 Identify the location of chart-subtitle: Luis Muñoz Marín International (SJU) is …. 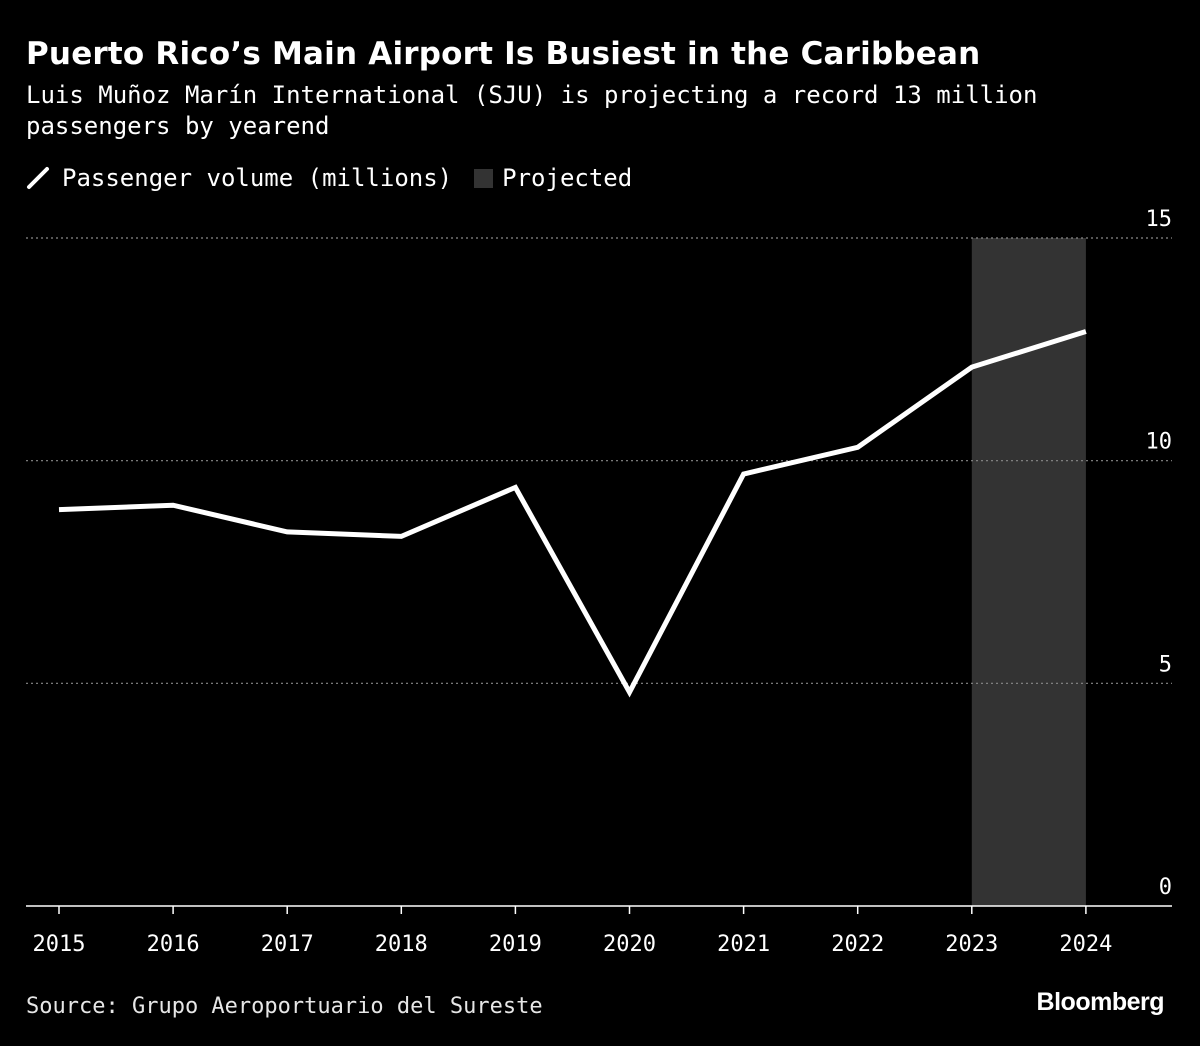
(532, 110).